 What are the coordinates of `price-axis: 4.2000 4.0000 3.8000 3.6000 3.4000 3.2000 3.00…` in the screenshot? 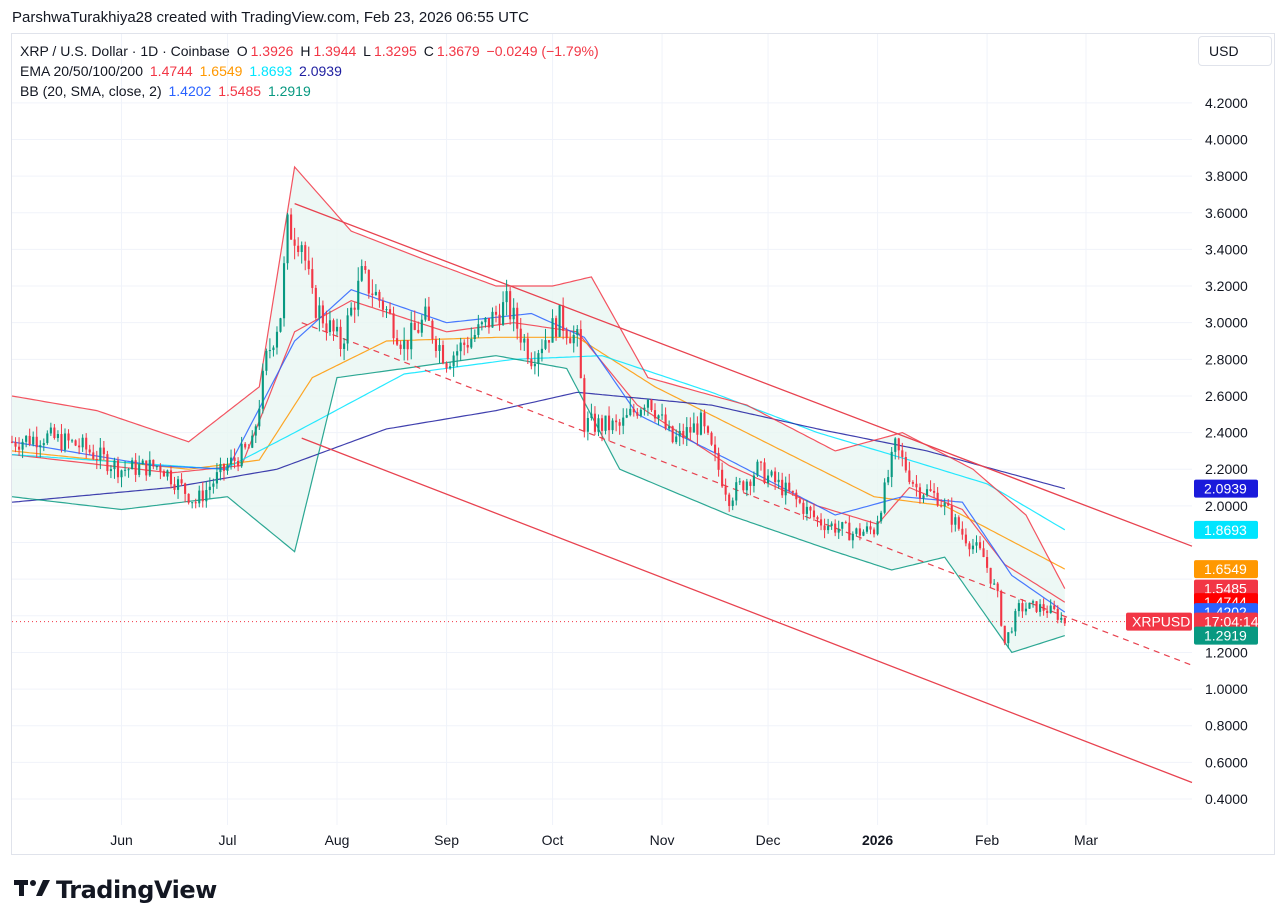 It's located at (1226, 451).